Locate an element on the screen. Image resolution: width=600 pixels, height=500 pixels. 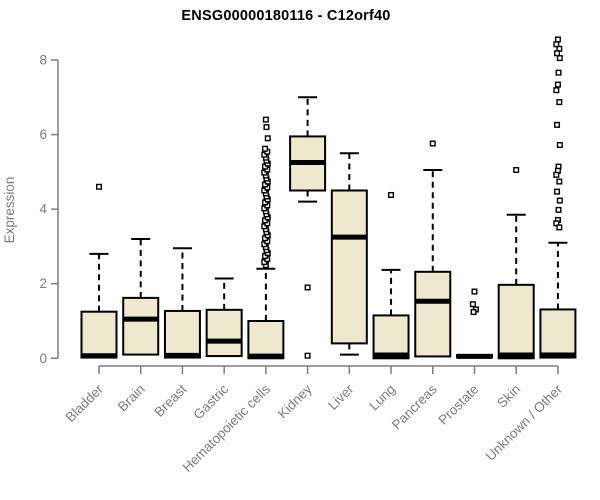
box-breast is located at coordinates (182, 303).